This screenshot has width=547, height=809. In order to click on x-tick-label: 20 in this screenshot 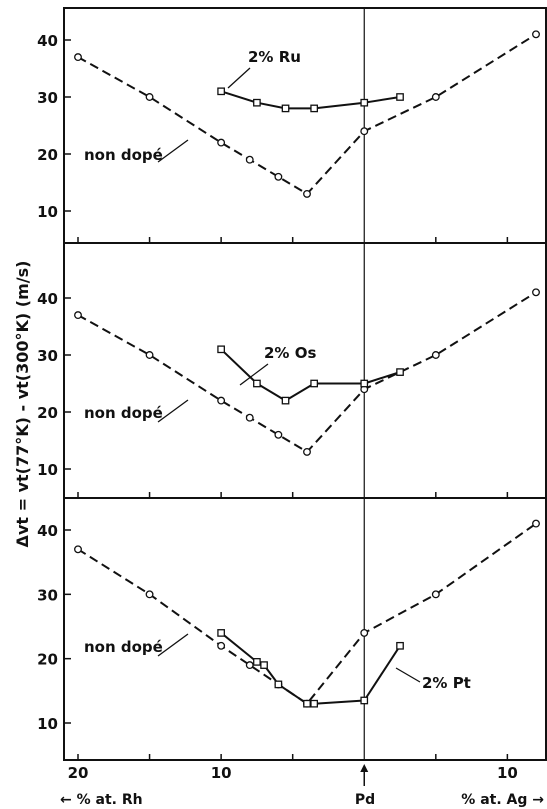, I will do `click(78, 773)`.